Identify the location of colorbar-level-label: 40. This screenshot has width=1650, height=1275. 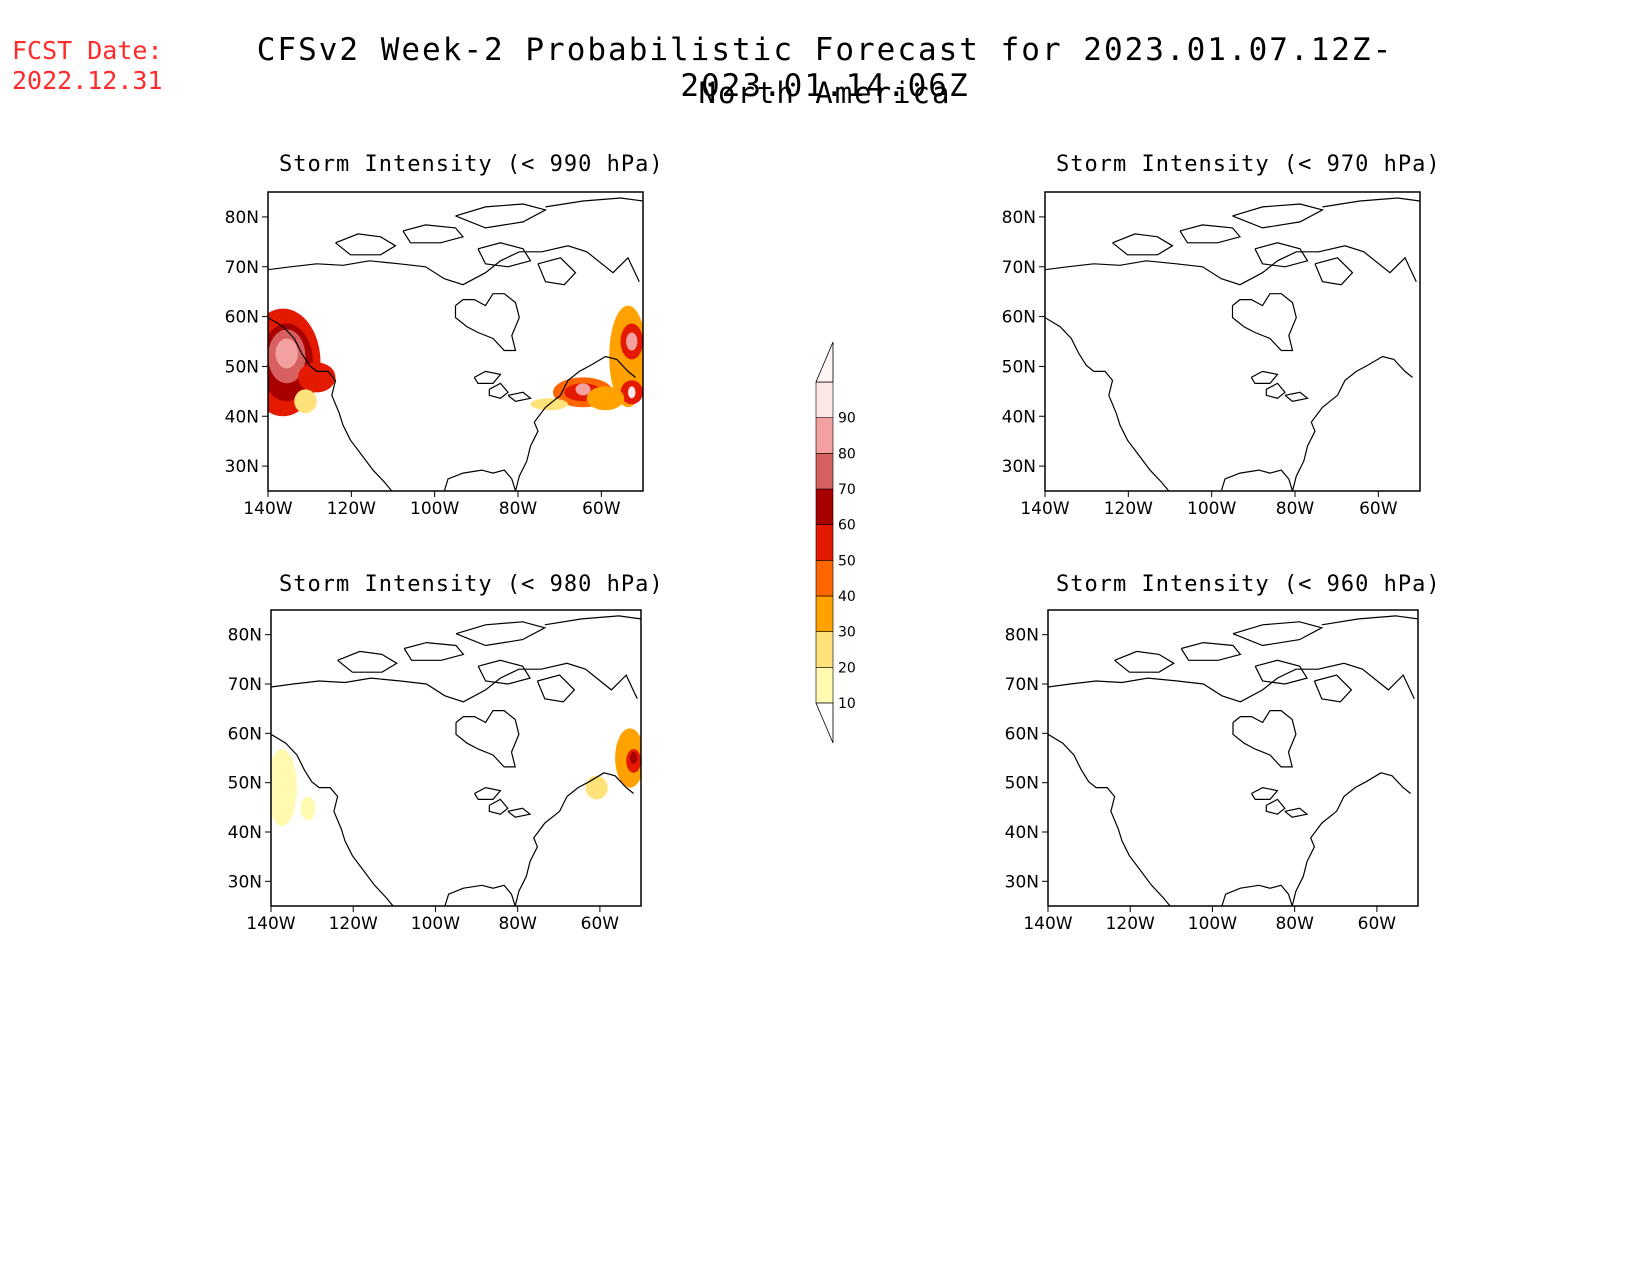
(847, 597).